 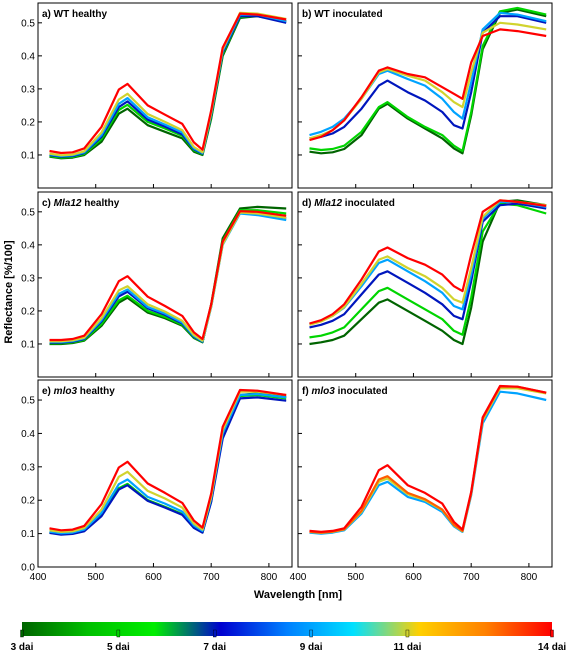 What do you see at coordinates (78, 391) in the screenshot?
I see `panel-title: e) mlo3 healthy` at bounding box center [78, 391].